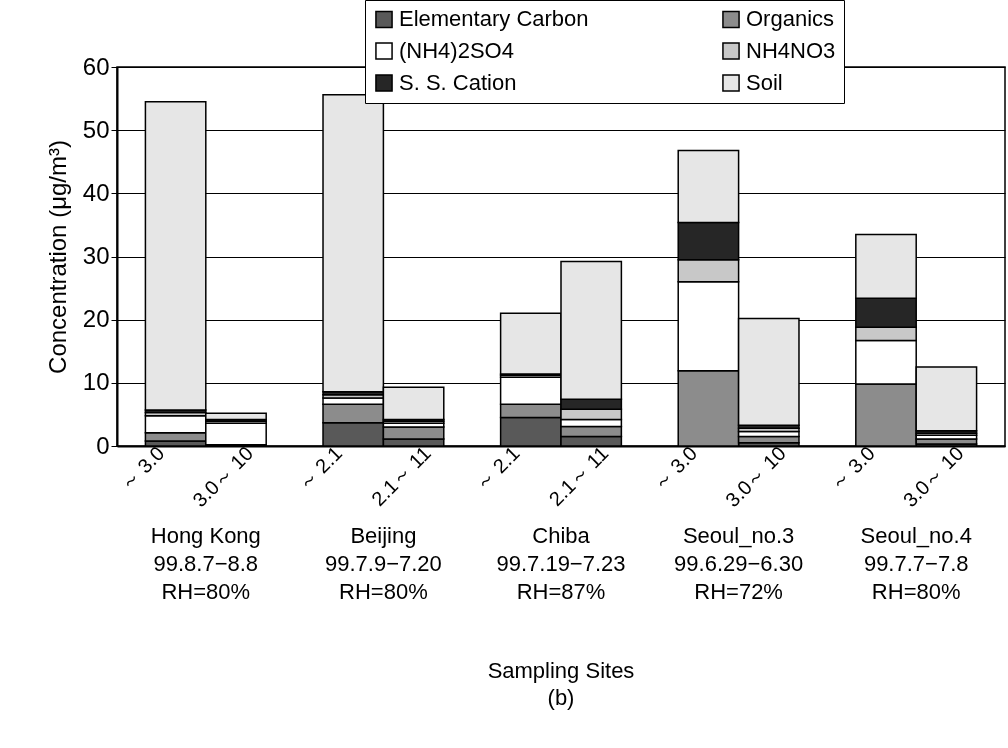 This screenshot has height=748, width=1008. Describe the element at coordinates (96, 66) in the screenshot. I see `y-tick-label: 60` at that location.